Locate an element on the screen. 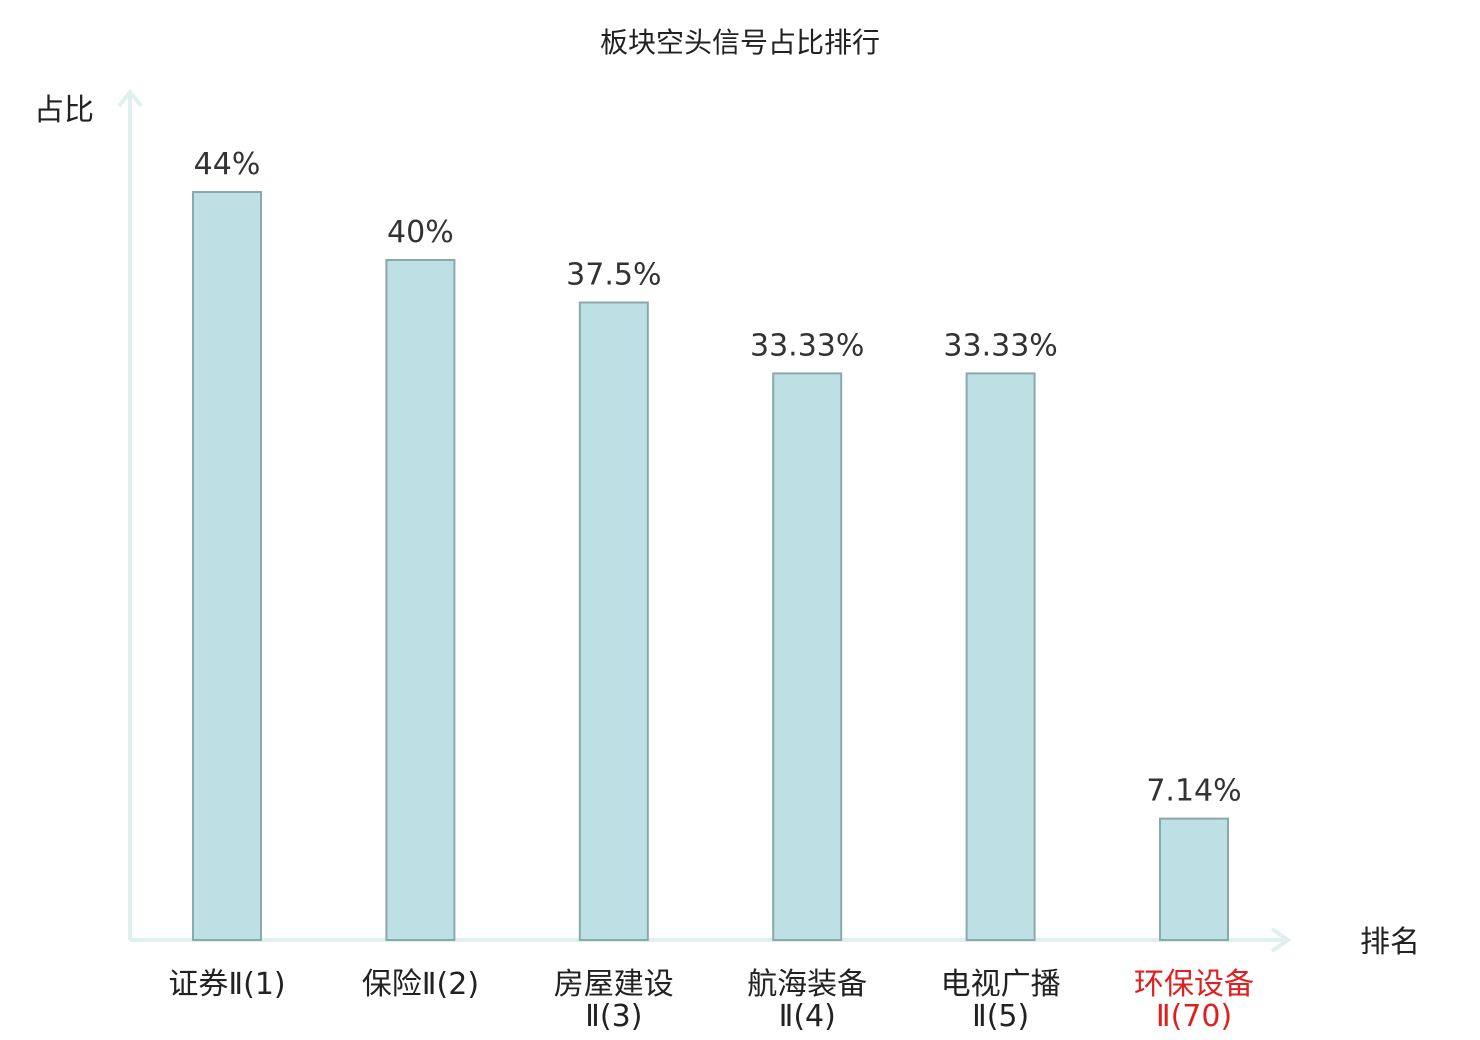 The height and width of the screenshot is (1040, 1480). category-label: 环保设备 is located at coordinates (1194, 984).